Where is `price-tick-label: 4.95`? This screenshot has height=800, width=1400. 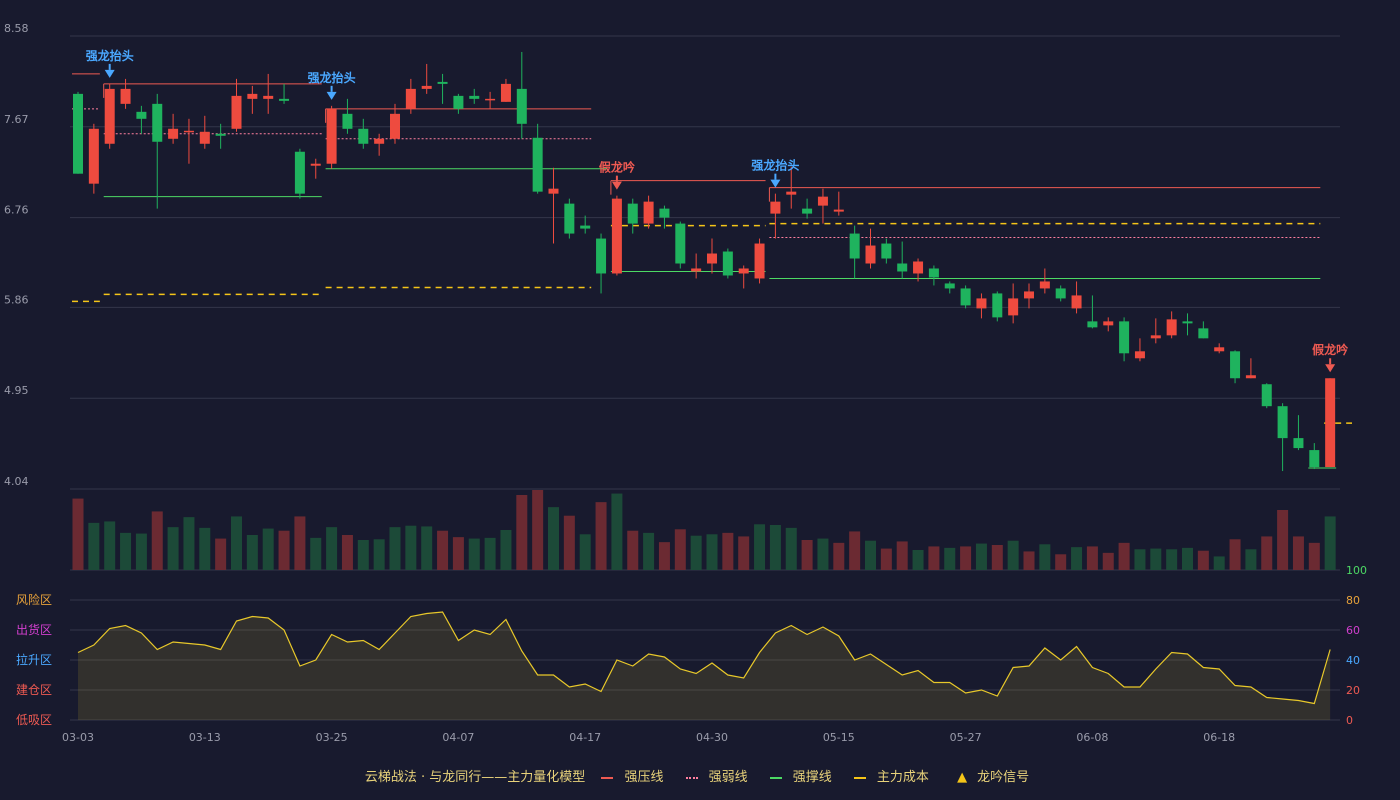 price-tick-label: 4.95 is located at coordinates (16, 390).